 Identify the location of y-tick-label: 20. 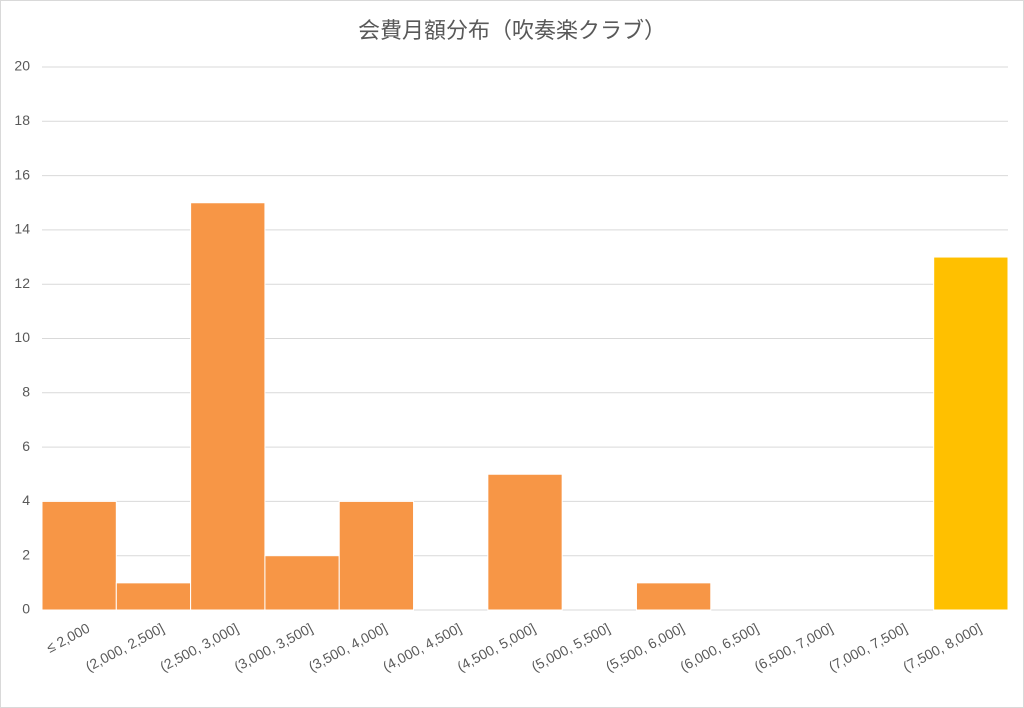
(22, 66).